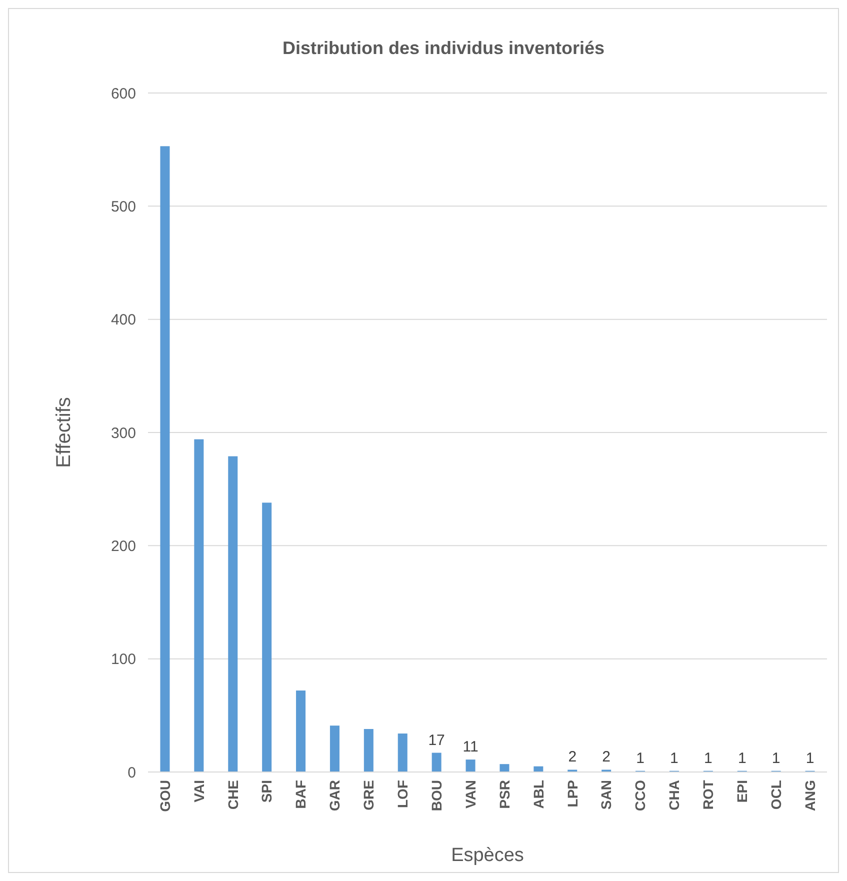 Image resolution: width=847 pixels, height=881 pixels. What do you see at coordinates (123, 546) in the screenshot?
I see `y-tick-label: 200` at bounding box center [123, 546].